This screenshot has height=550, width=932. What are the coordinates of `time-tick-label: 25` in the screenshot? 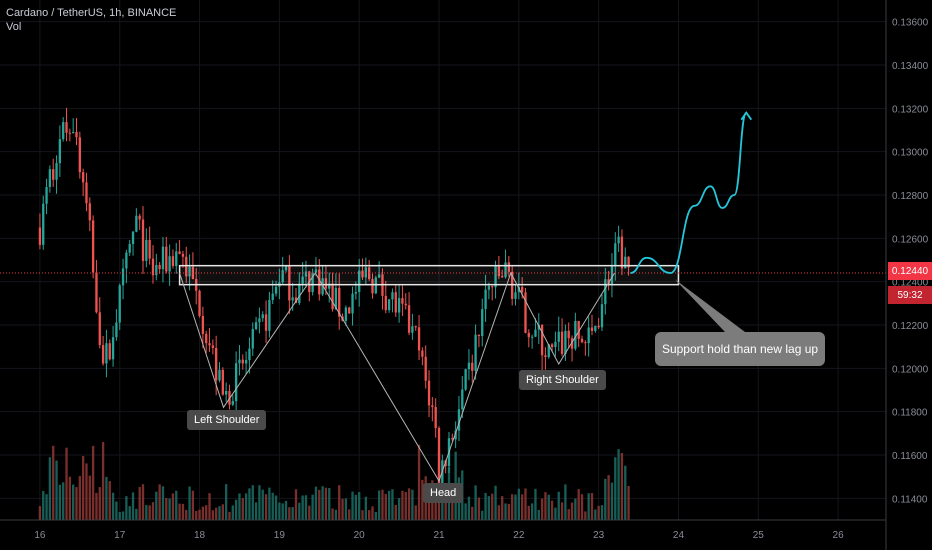 It's located at (759, 535).